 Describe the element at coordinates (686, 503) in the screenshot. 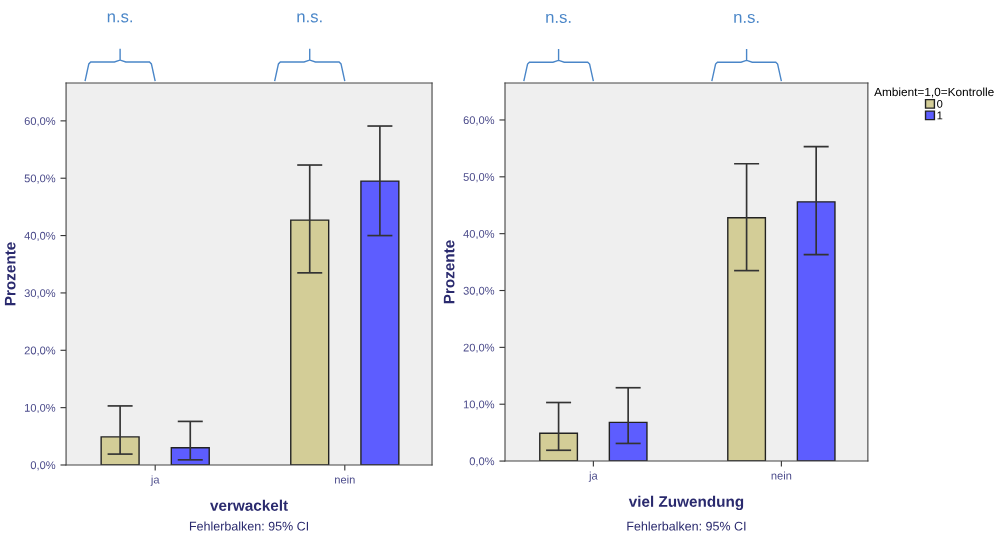

I see `x-axis-title: viel Zuwendung` at that location.